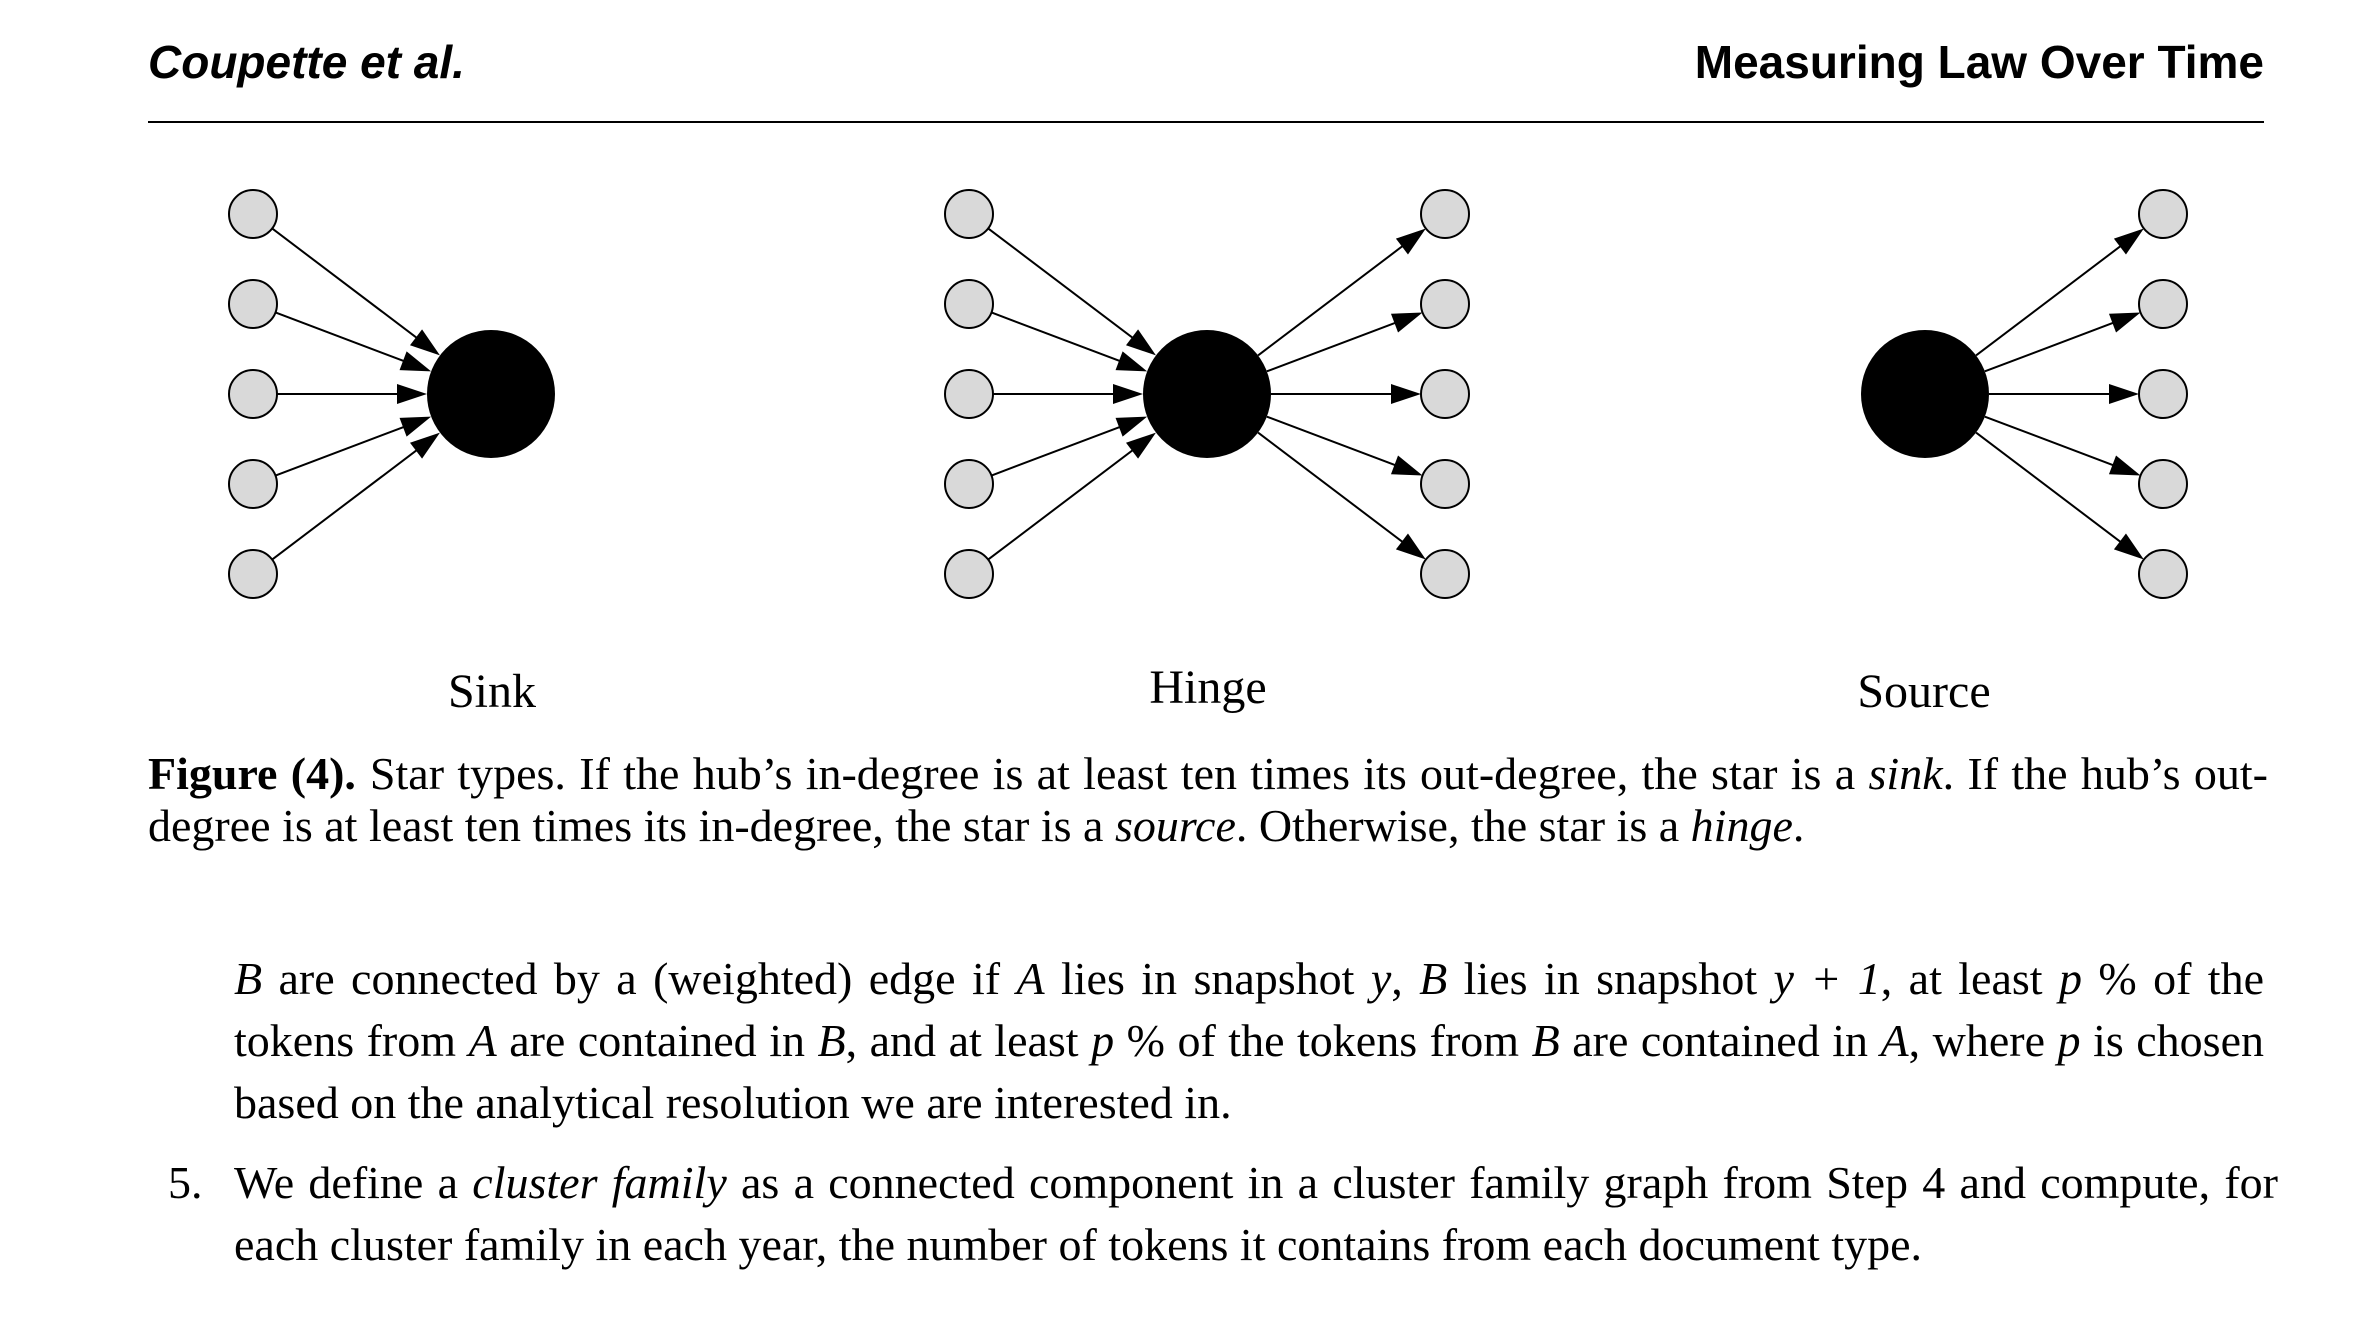  Describe the element at coordinates (1381, 978) in the screenshot. I see `math-var: y` at that location.